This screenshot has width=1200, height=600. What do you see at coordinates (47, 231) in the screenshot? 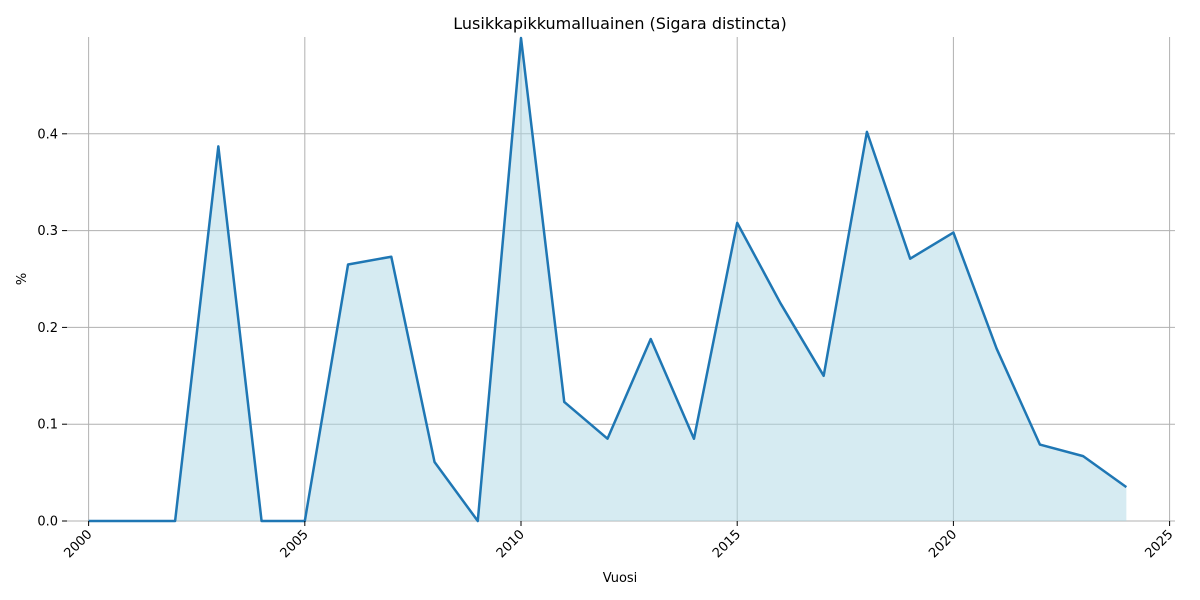
I see `y-tick-label: 0.3` at bounding box center [47, 231].